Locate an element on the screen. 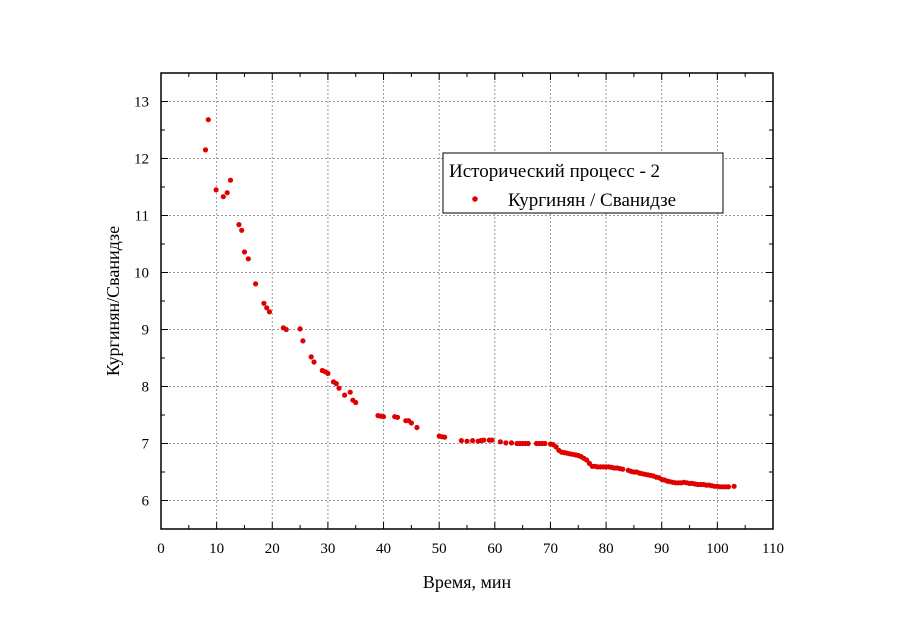 The image size is (900, 641). y-tick-label: 12 is located at coordinates (141, 160).